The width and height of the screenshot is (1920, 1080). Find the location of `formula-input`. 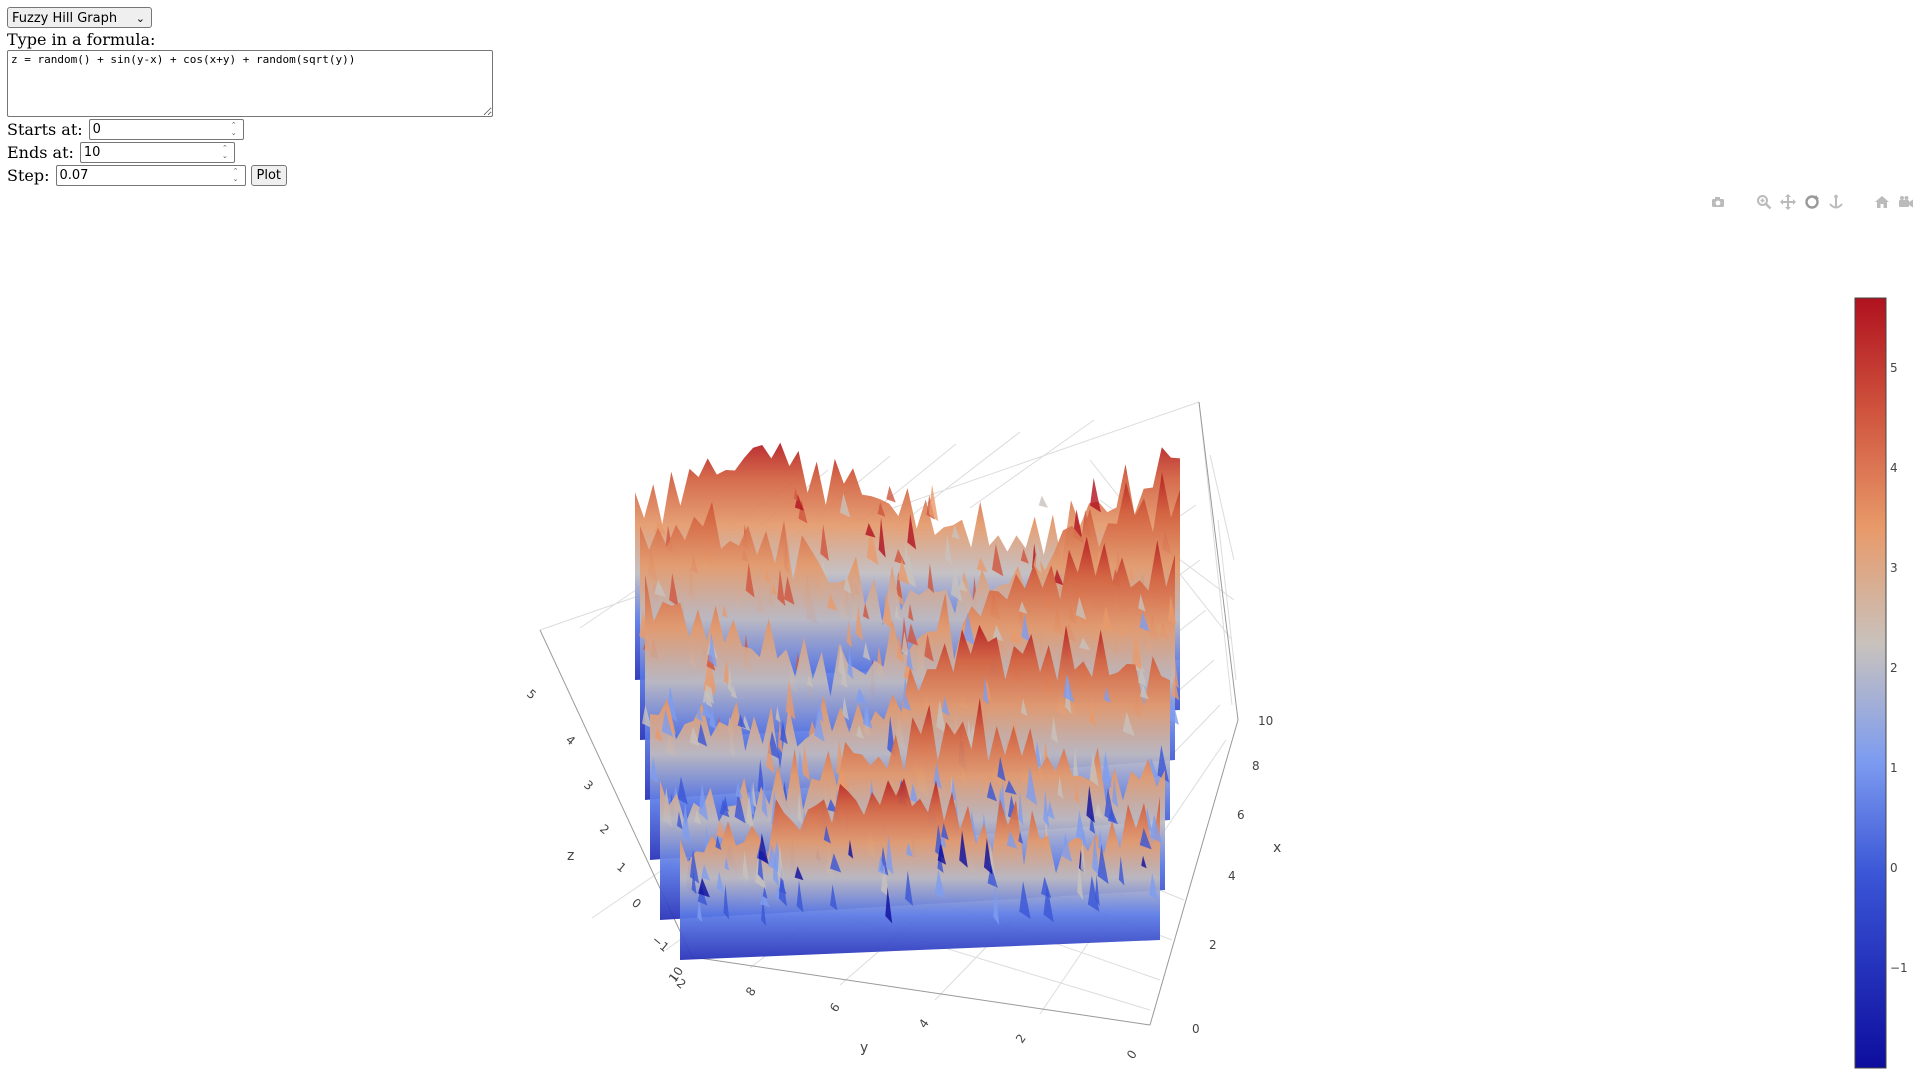

formula-input is located at coordinates (250, 83).